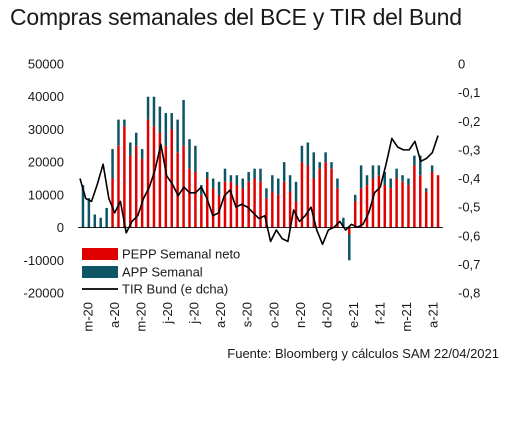 The height and width of the screenshot is (429, 521). Describe the element at coordinates (300, 315) in the screenshot. I see `x-tick-label: n-20` at that location.